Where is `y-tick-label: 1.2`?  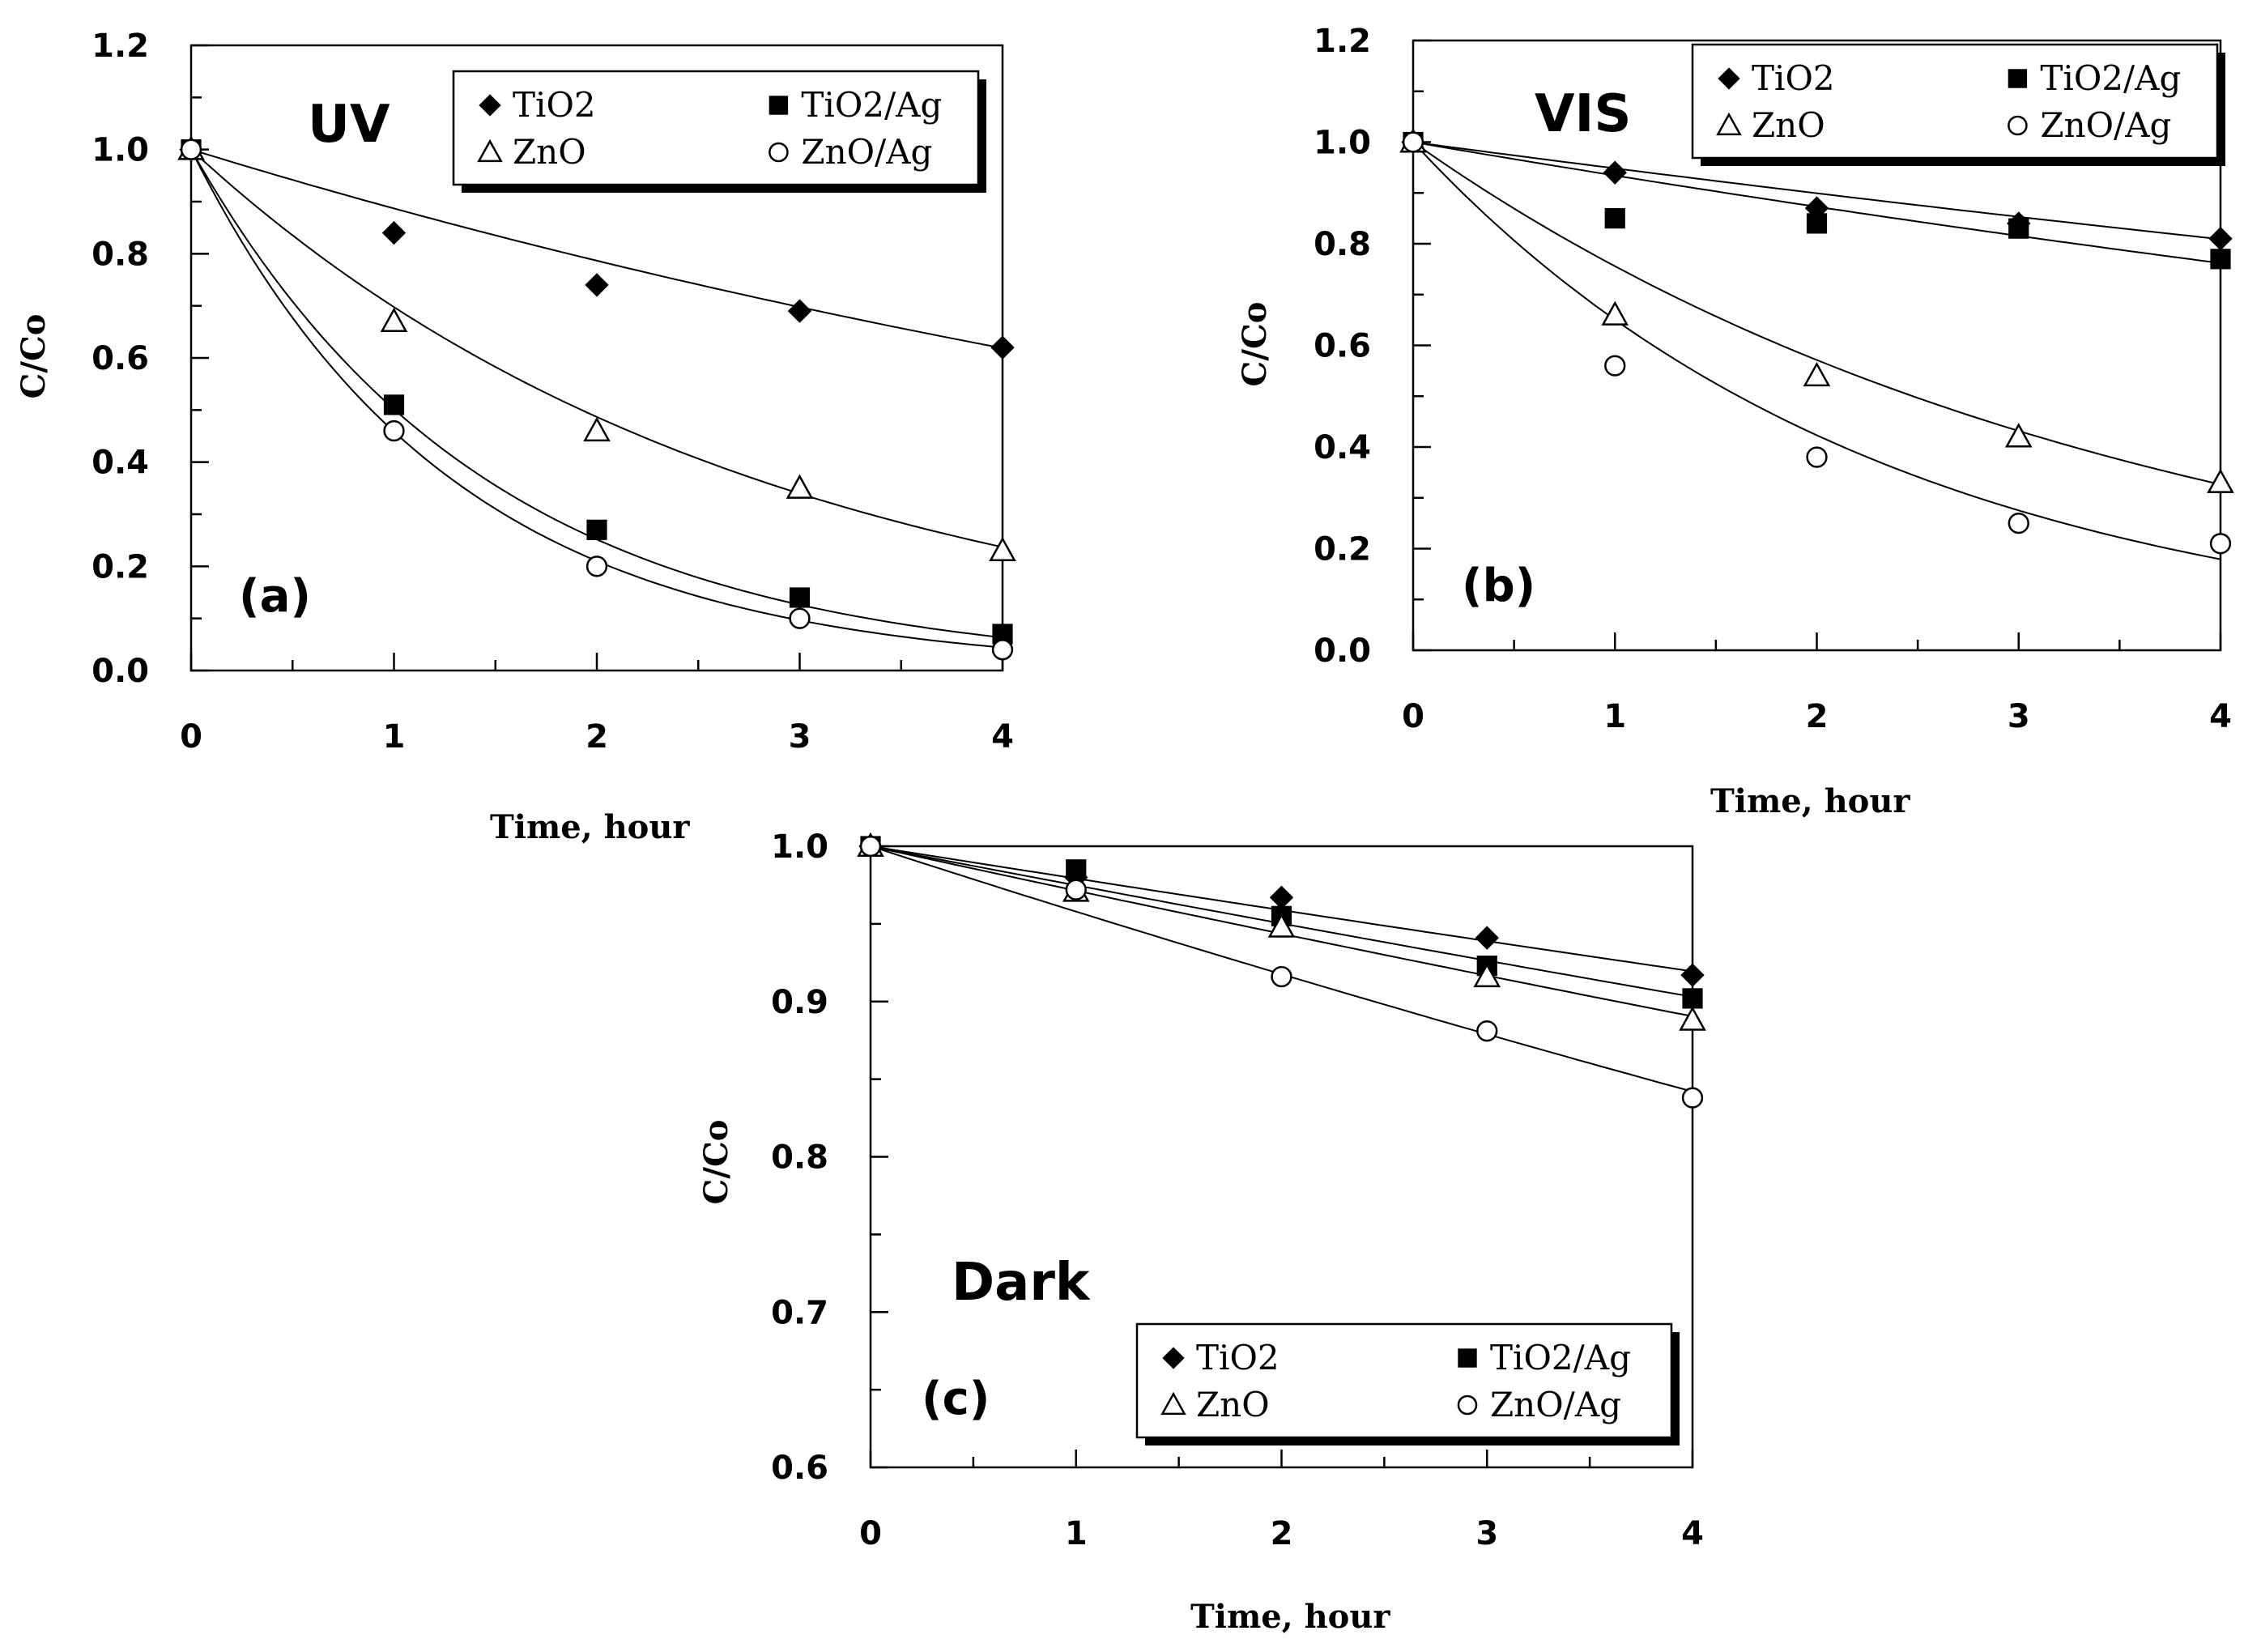 y-tick-label: 1.2 is located at coordinates (1342, 41).